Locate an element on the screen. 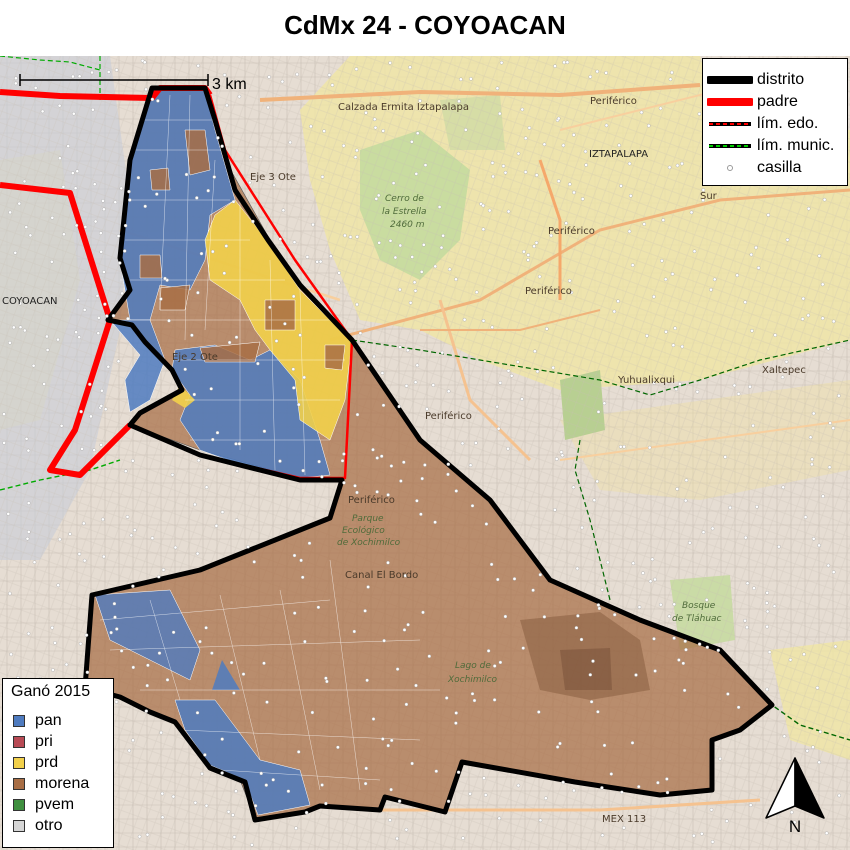 Image resolution: width=850 pixels, height=850 pixels. label-periferico-3: Periférico is located at coordinates (548, 291).